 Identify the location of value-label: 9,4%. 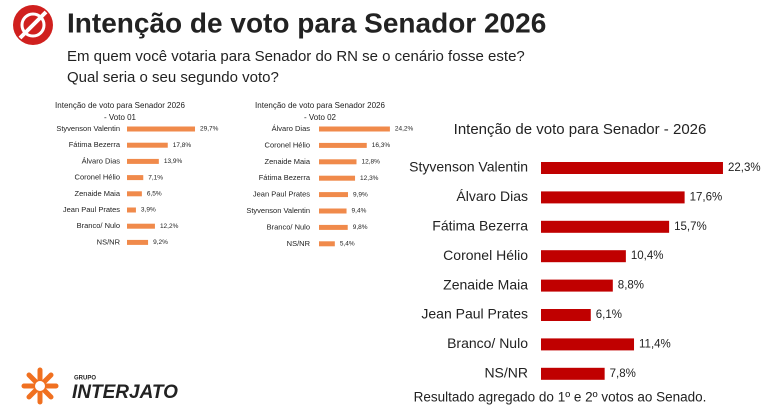
(359, 211).